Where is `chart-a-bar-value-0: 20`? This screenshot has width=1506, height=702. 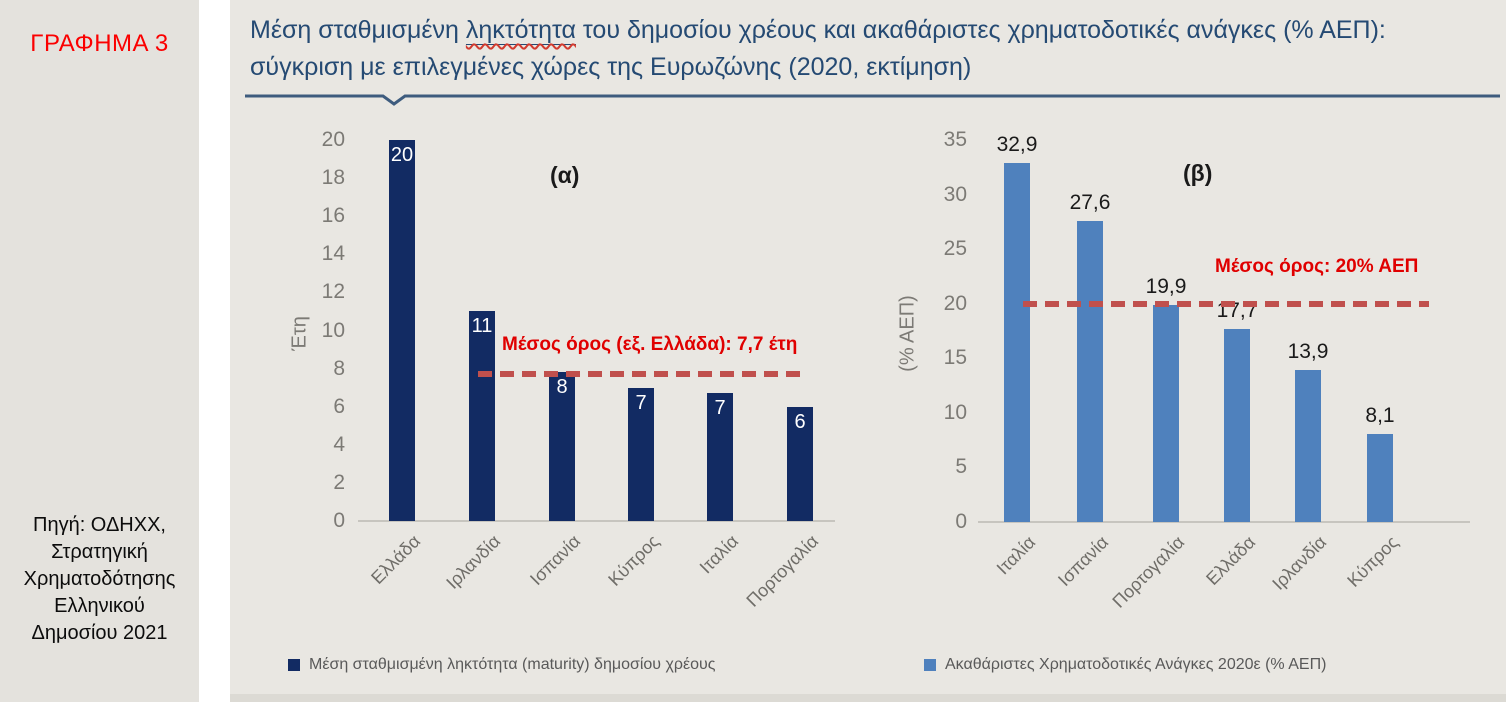 chart-a-bar-value-0: 20 is located at coordinates (402, 155).